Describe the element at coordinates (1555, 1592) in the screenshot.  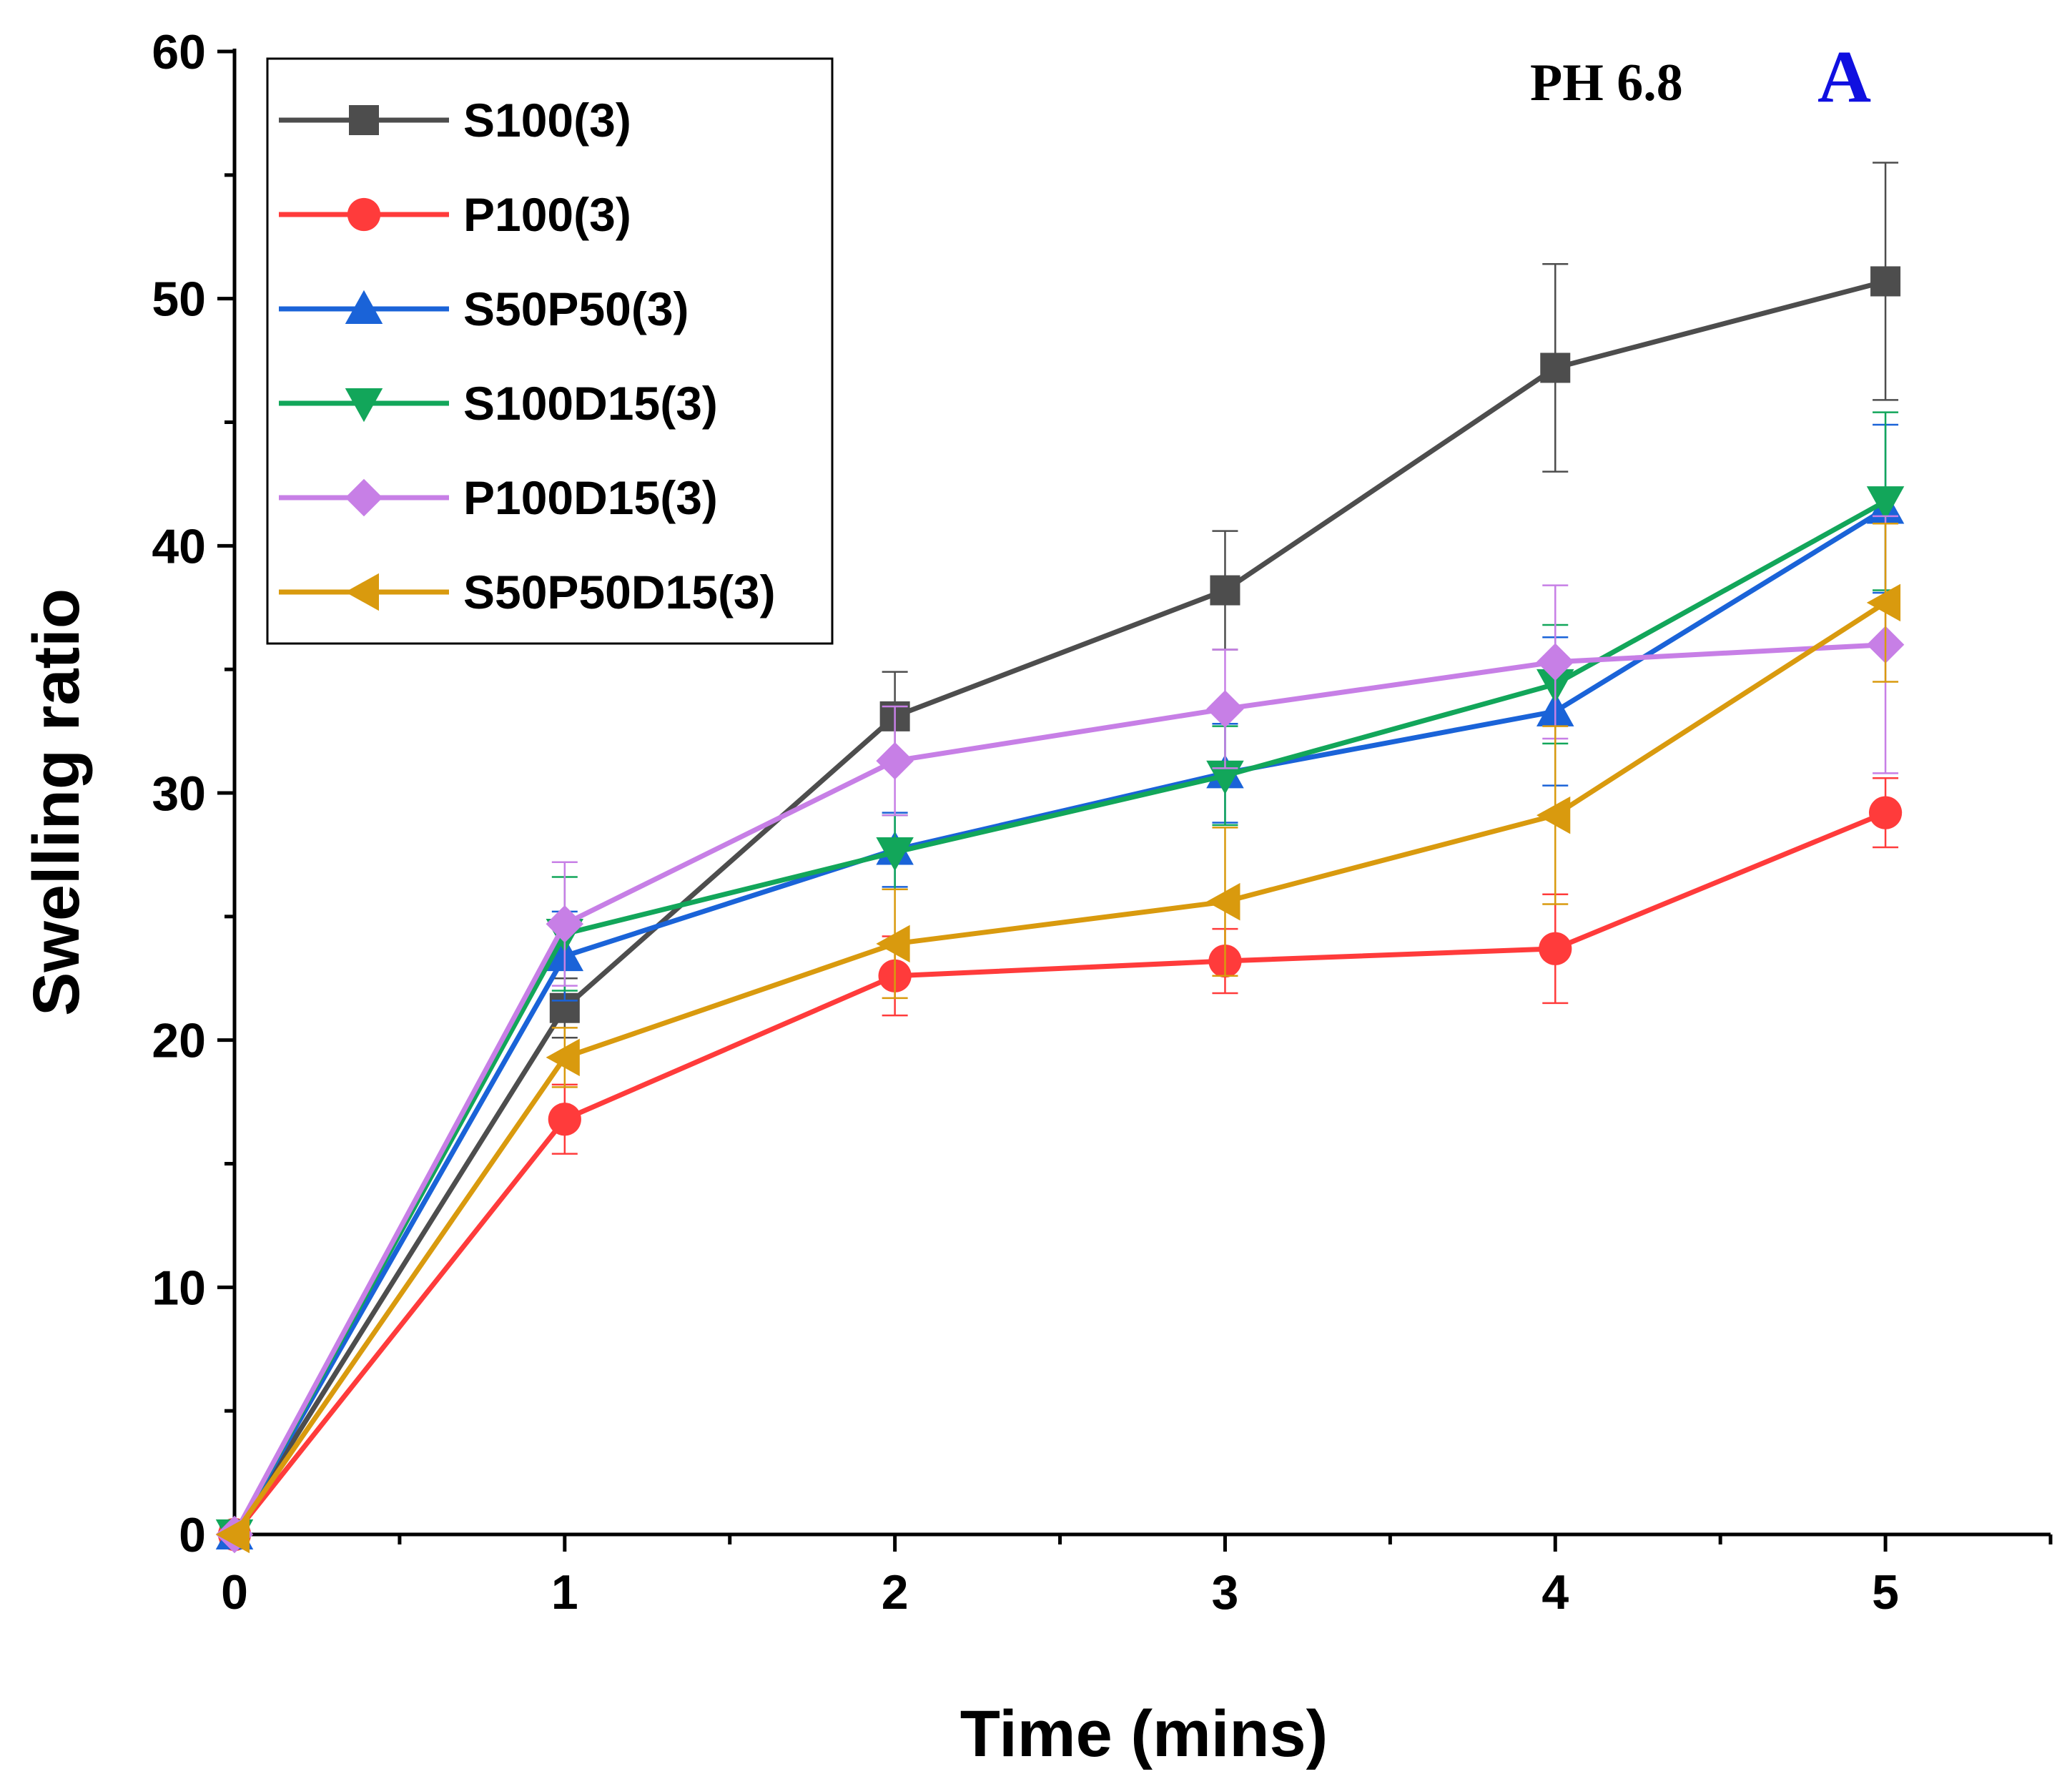
I see `x-tick-label: 4` at that location.